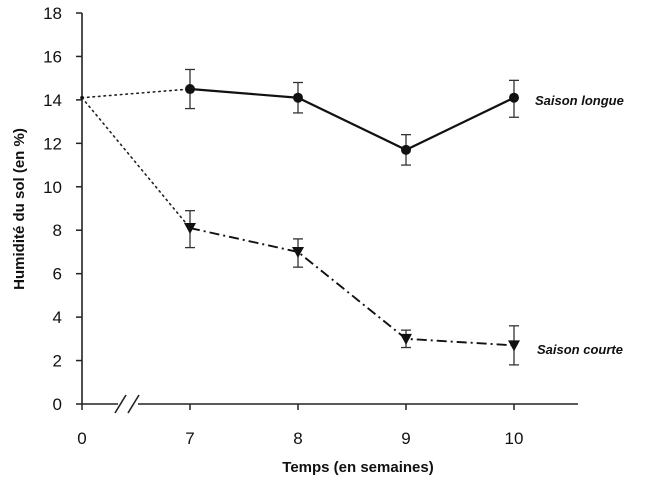  What do you see at coordinates (514, 438) in the screenshot?
I see `x-tick-label: 10` at bounding box center [514, 438].